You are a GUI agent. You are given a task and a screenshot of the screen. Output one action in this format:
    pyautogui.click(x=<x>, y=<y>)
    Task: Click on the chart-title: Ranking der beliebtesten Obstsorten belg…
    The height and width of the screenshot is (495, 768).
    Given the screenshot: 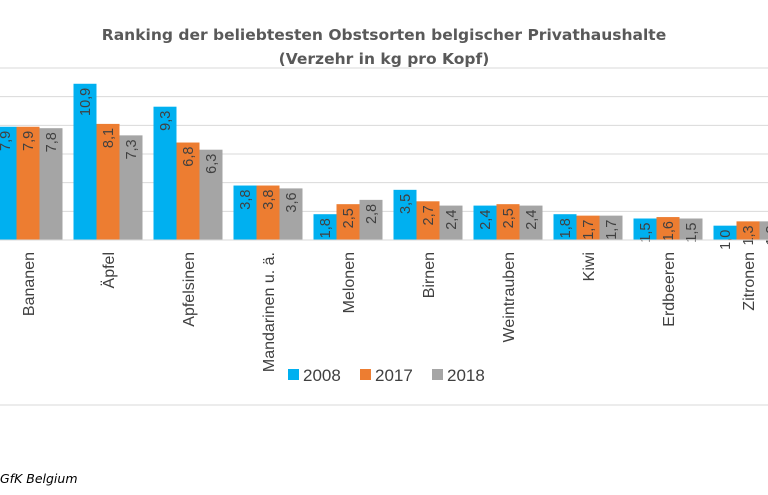 What is the action you would take?
    pyautogui.click(x=384, y=35)
    